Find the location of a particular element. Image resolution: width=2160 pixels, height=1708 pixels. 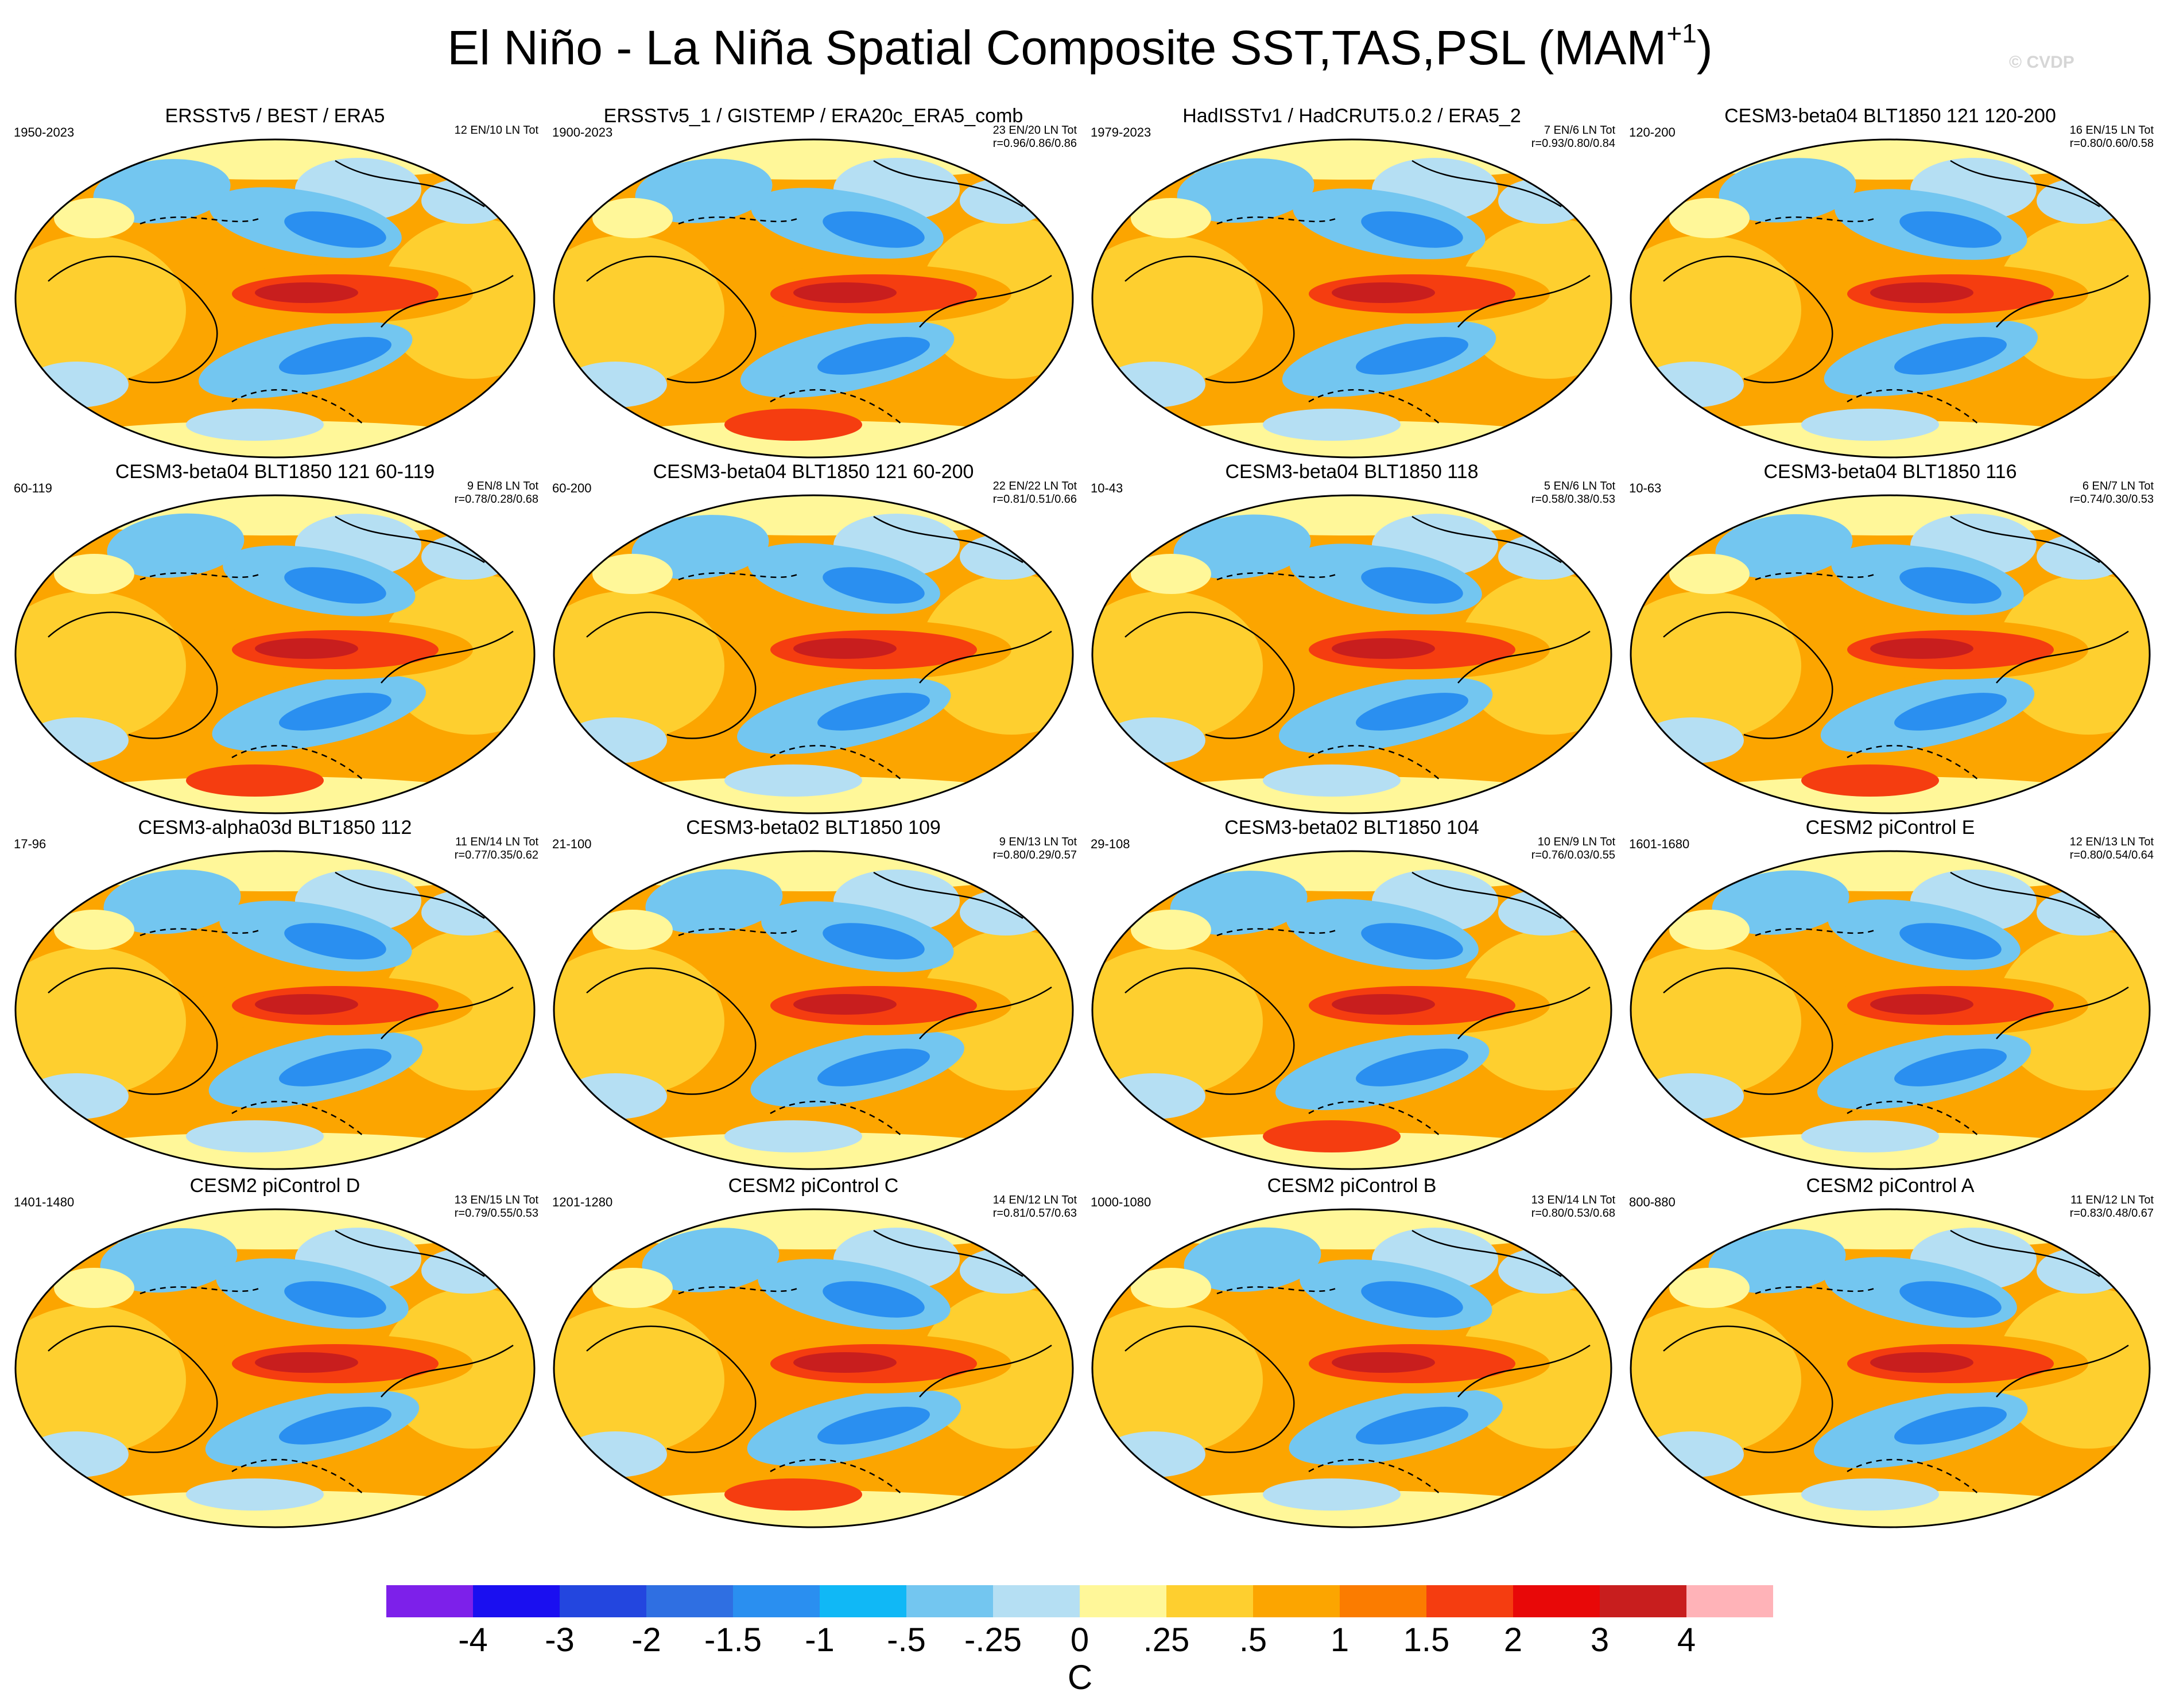

panel-title: CESM3-beta04 BLT1850 118 is located at coordinates (1352, 472).